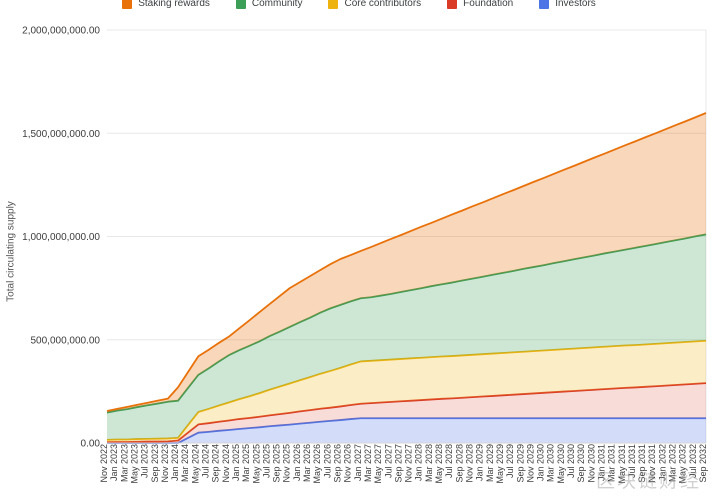 The height and width of the screenshot is (496, 718). Describe the element at coordinates (266, 461) in the screenshot. I see `x-axis-tick-label: Jul 2025` at that location.